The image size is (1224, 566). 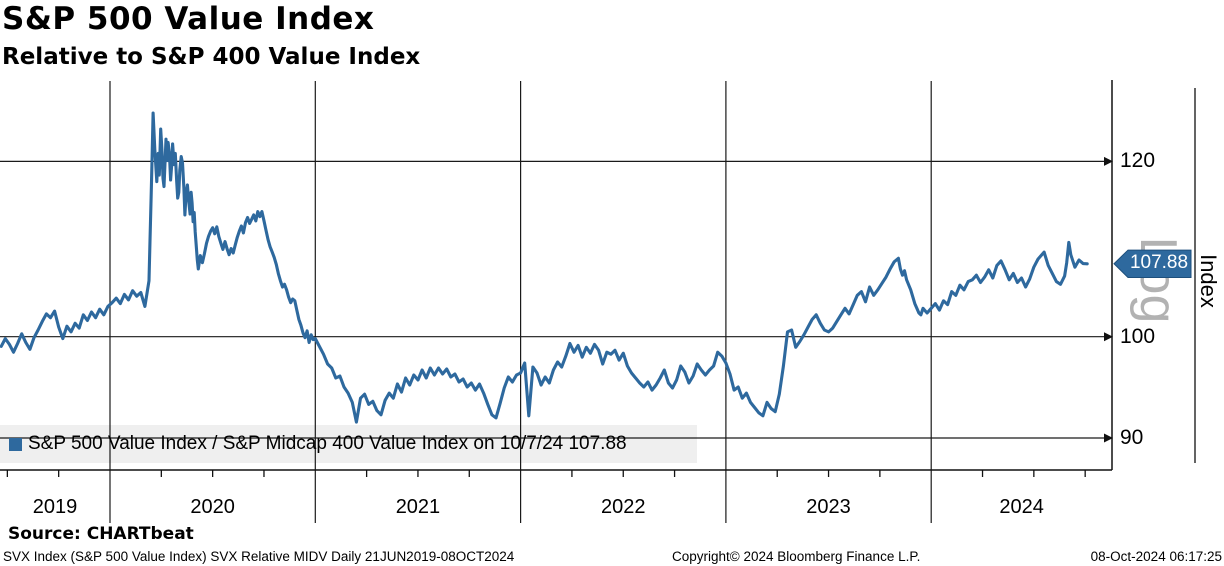 What do you see at coordinates (1132, 437) in the screenshot?
I see `y-tick-label: 90` at bounding box center [1132, 437].